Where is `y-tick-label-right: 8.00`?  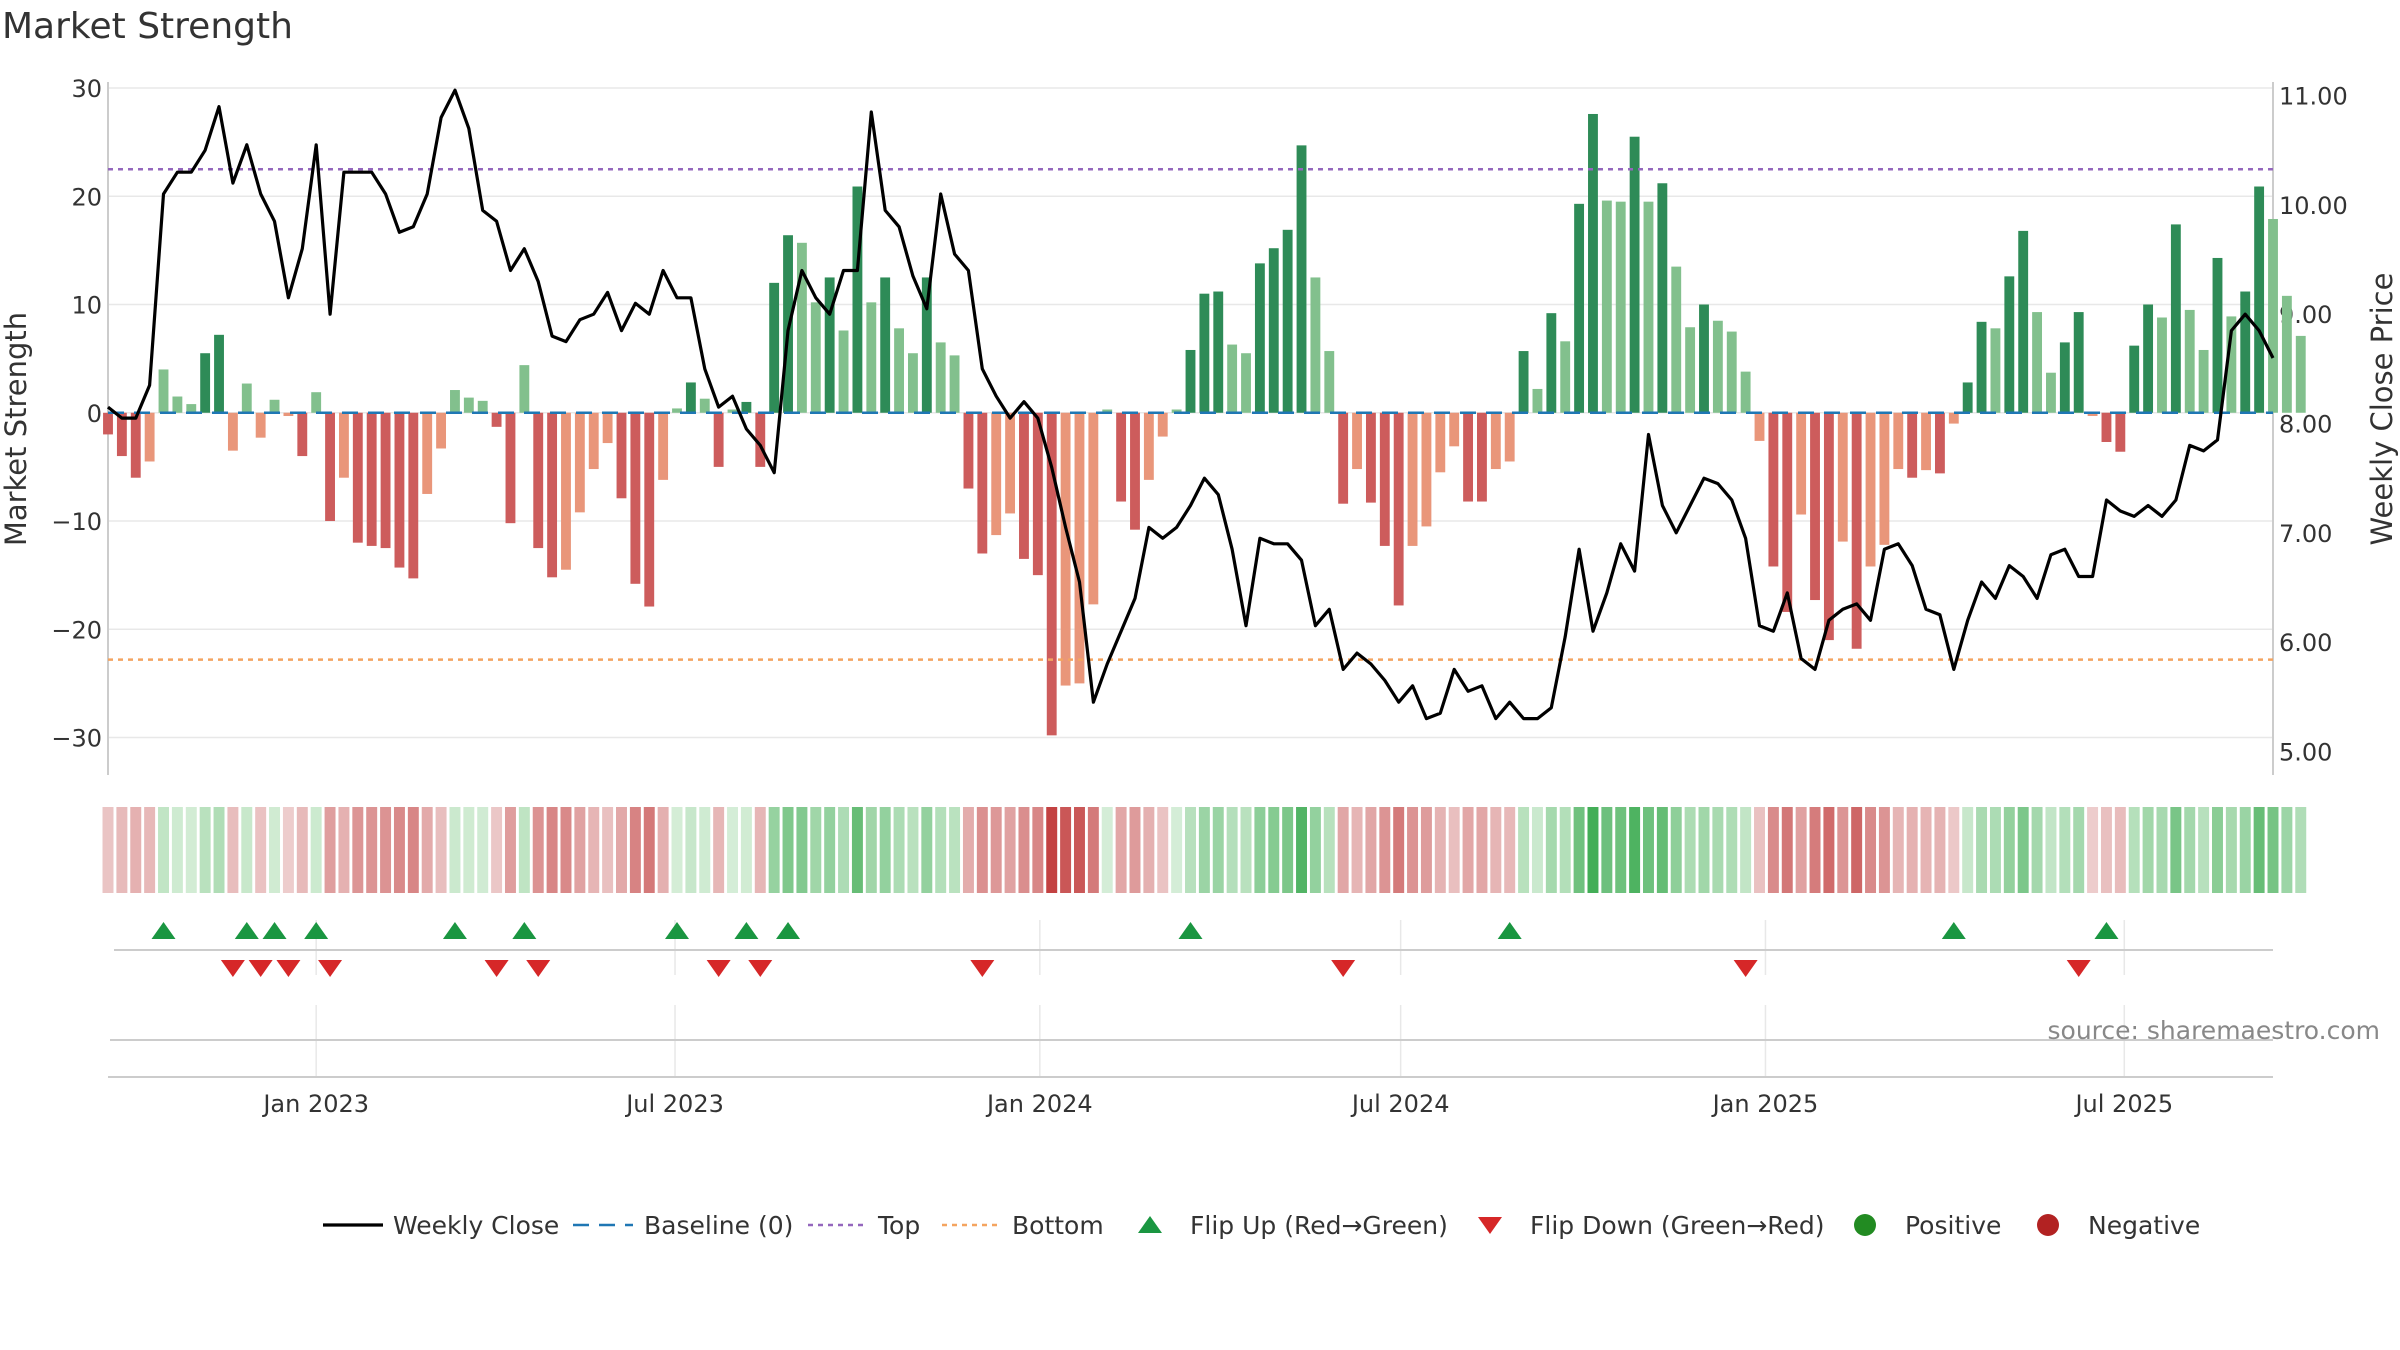
y-tick-label-right: 8.00 is located at coordinates (2305, 425).